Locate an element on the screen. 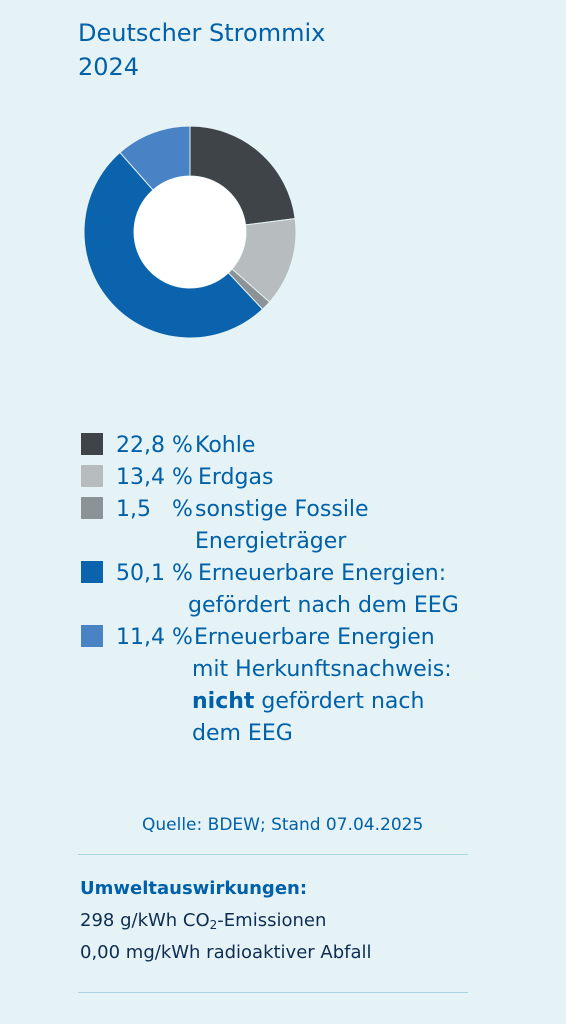 The height and width of the screenshot is (1024, 566). divider-top is located at coordinates (273, 854).